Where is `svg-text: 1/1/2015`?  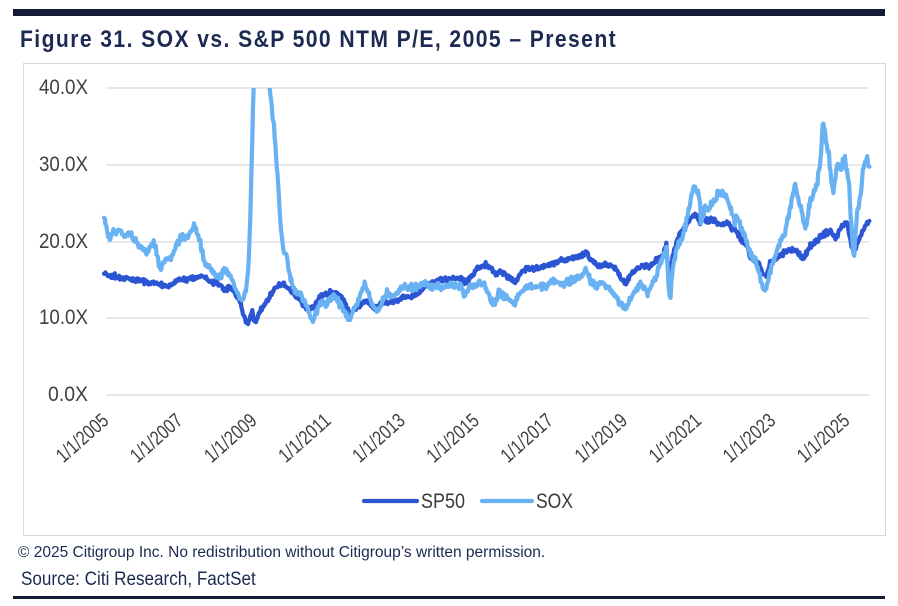 svg-text: 1/1/2015 is located at coordinates (453, 439).